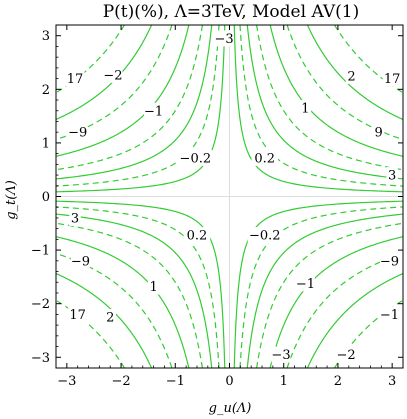 This screenshot has width=407, height=419. Describe the element at coordinates (46, 90) in the screenshot. I see `y-tick-label: 2` at that location.